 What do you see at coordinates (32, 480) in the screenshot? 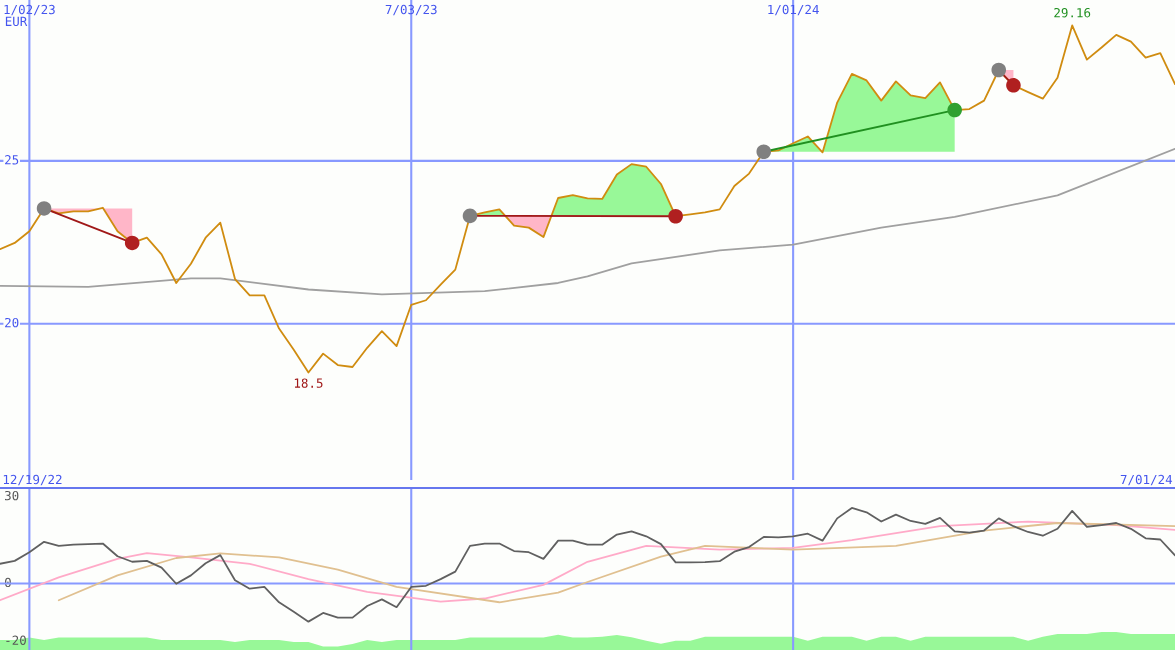
I see `annotation: 12/19/22` at bounding box center [32, 480].